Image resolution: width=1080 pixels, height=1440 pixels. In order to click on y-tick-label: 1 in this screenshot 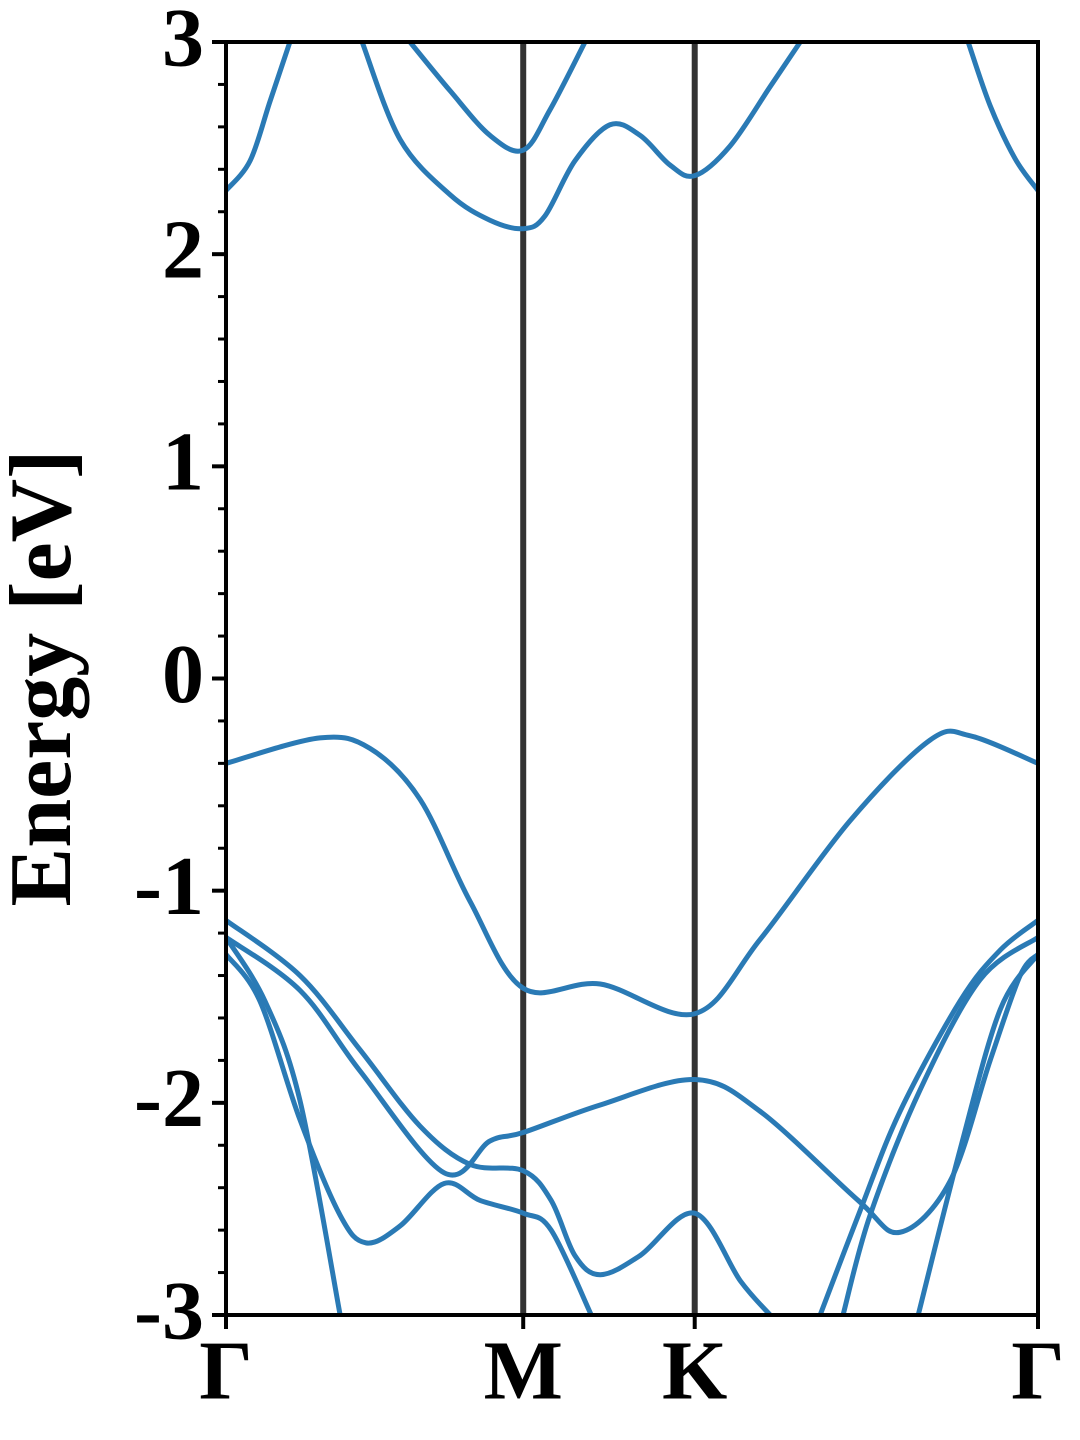, I will do `click(183, 462)`.